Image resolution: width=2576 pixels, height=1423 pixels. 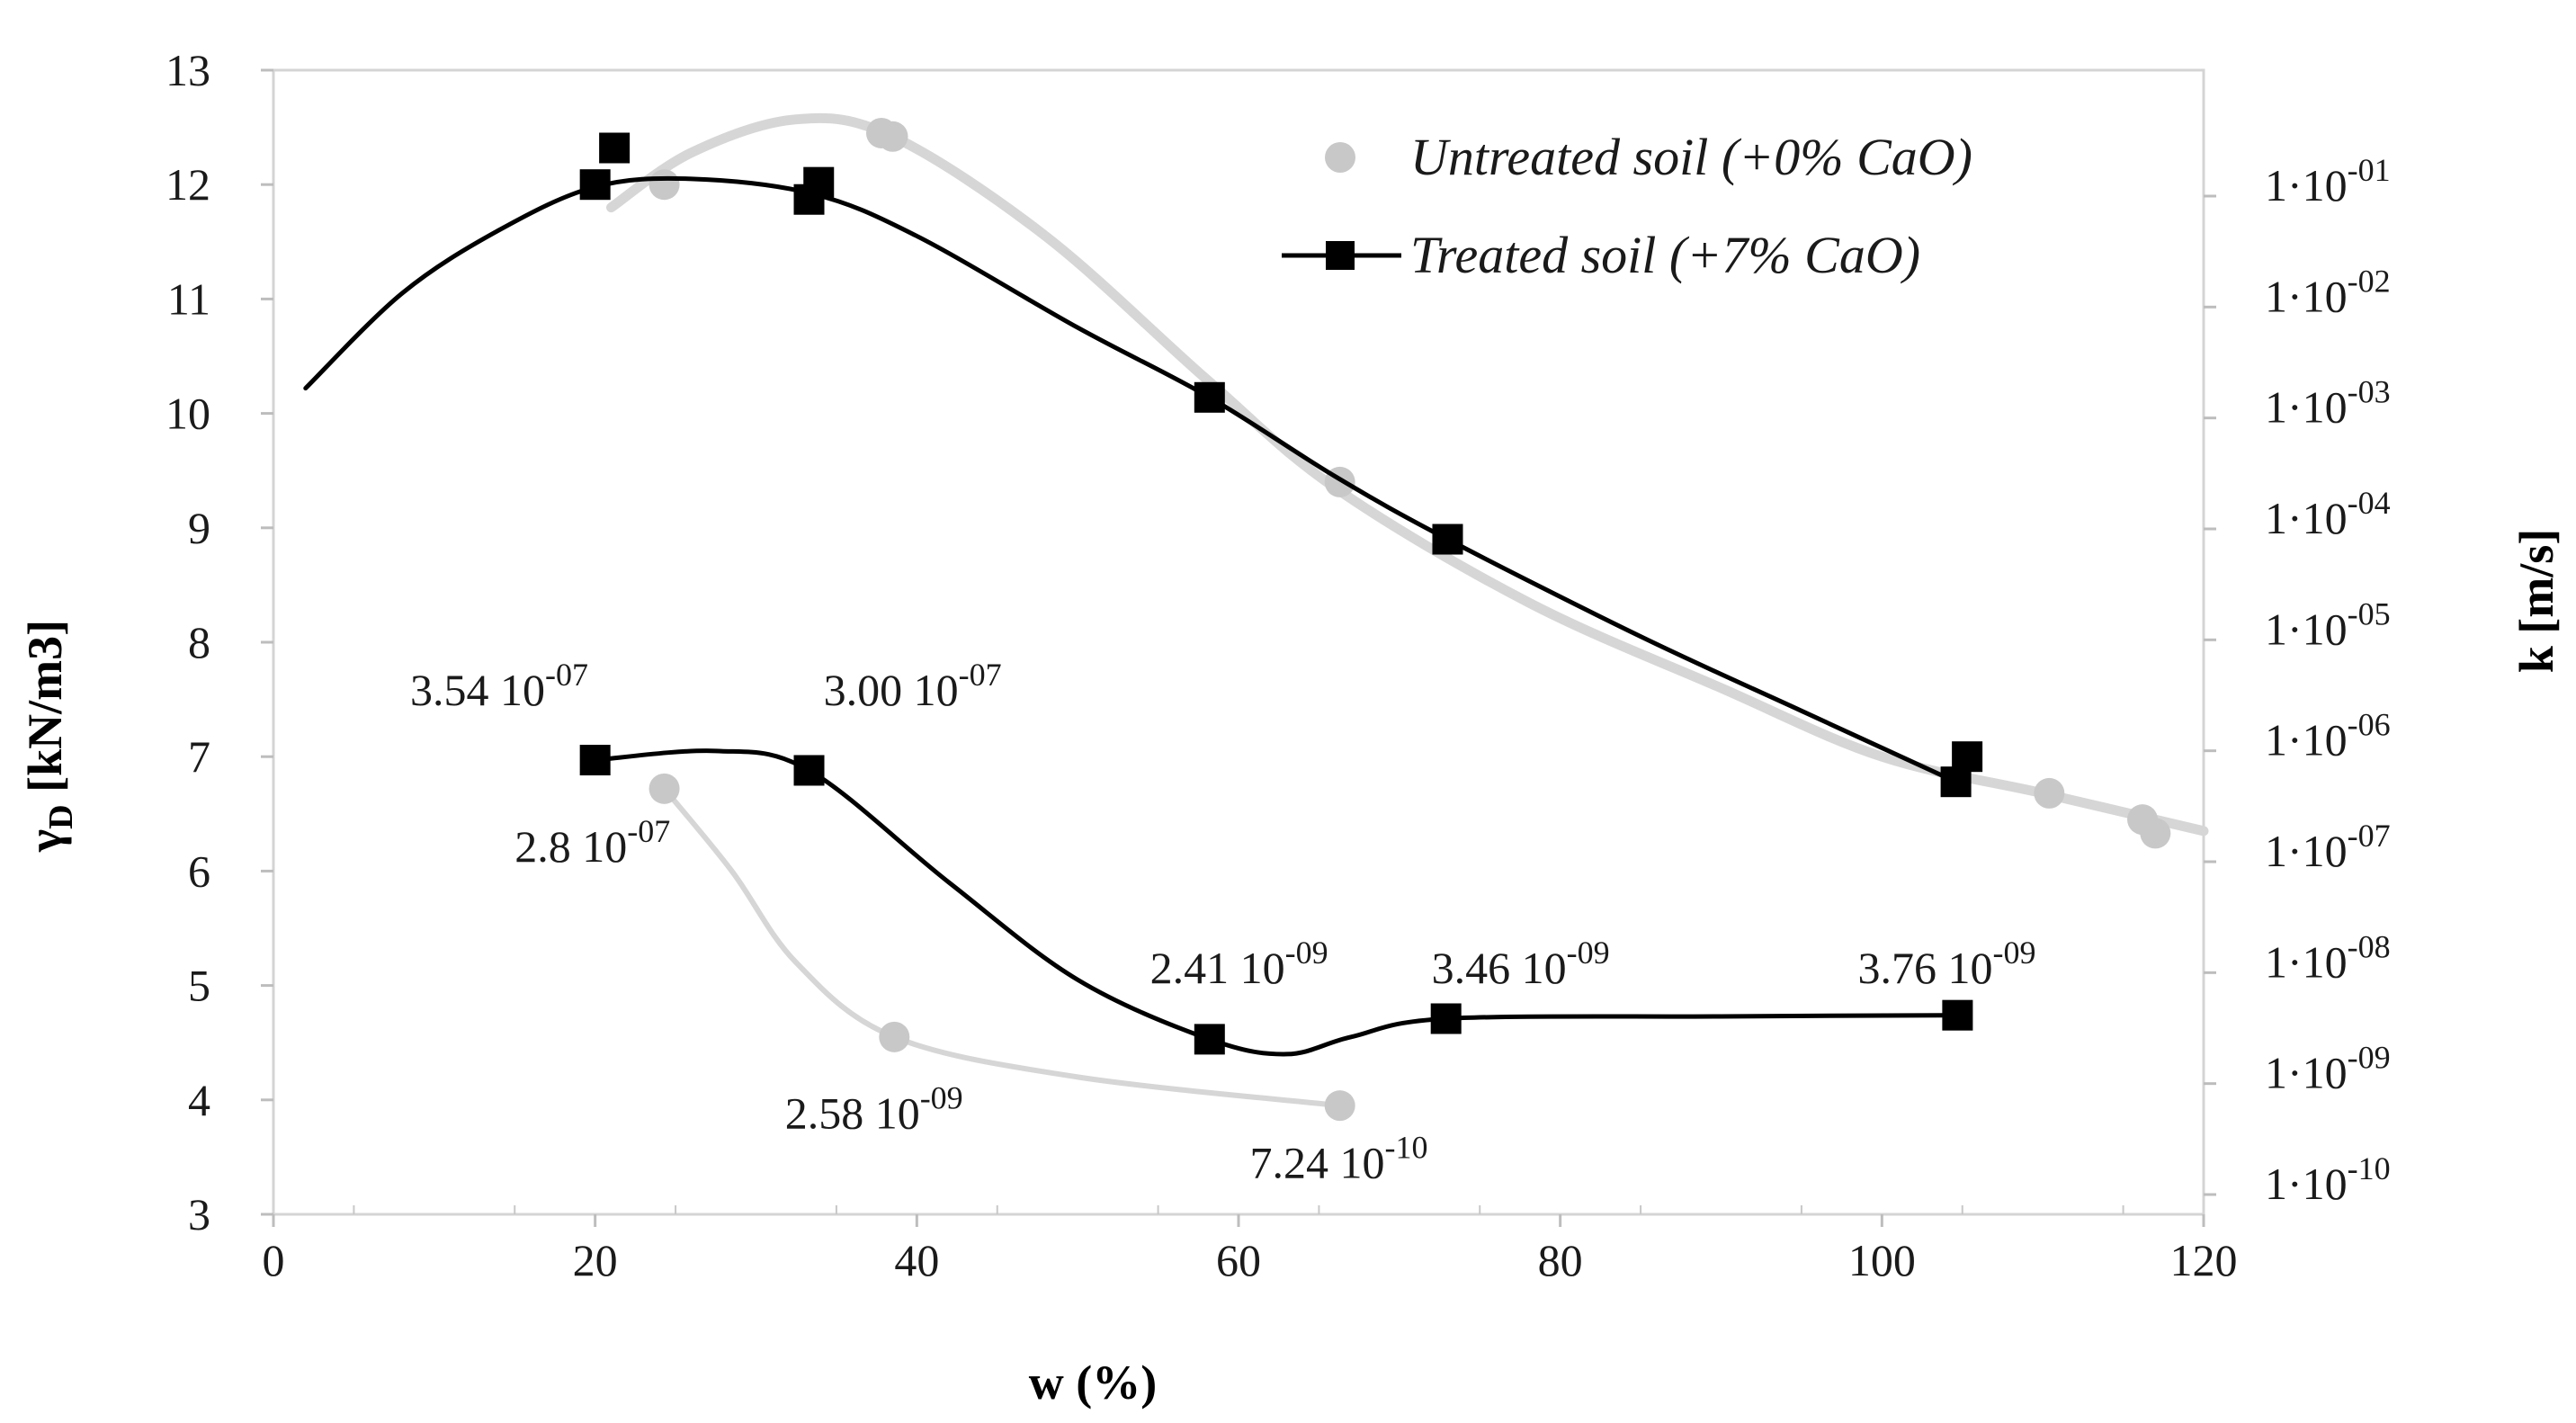 What do you see at coordinates (1691, 157) in the screenshot?
I see `legend-label-untreated: Untreated soil (+0% CaO)` at bounding box center [1691, 157].